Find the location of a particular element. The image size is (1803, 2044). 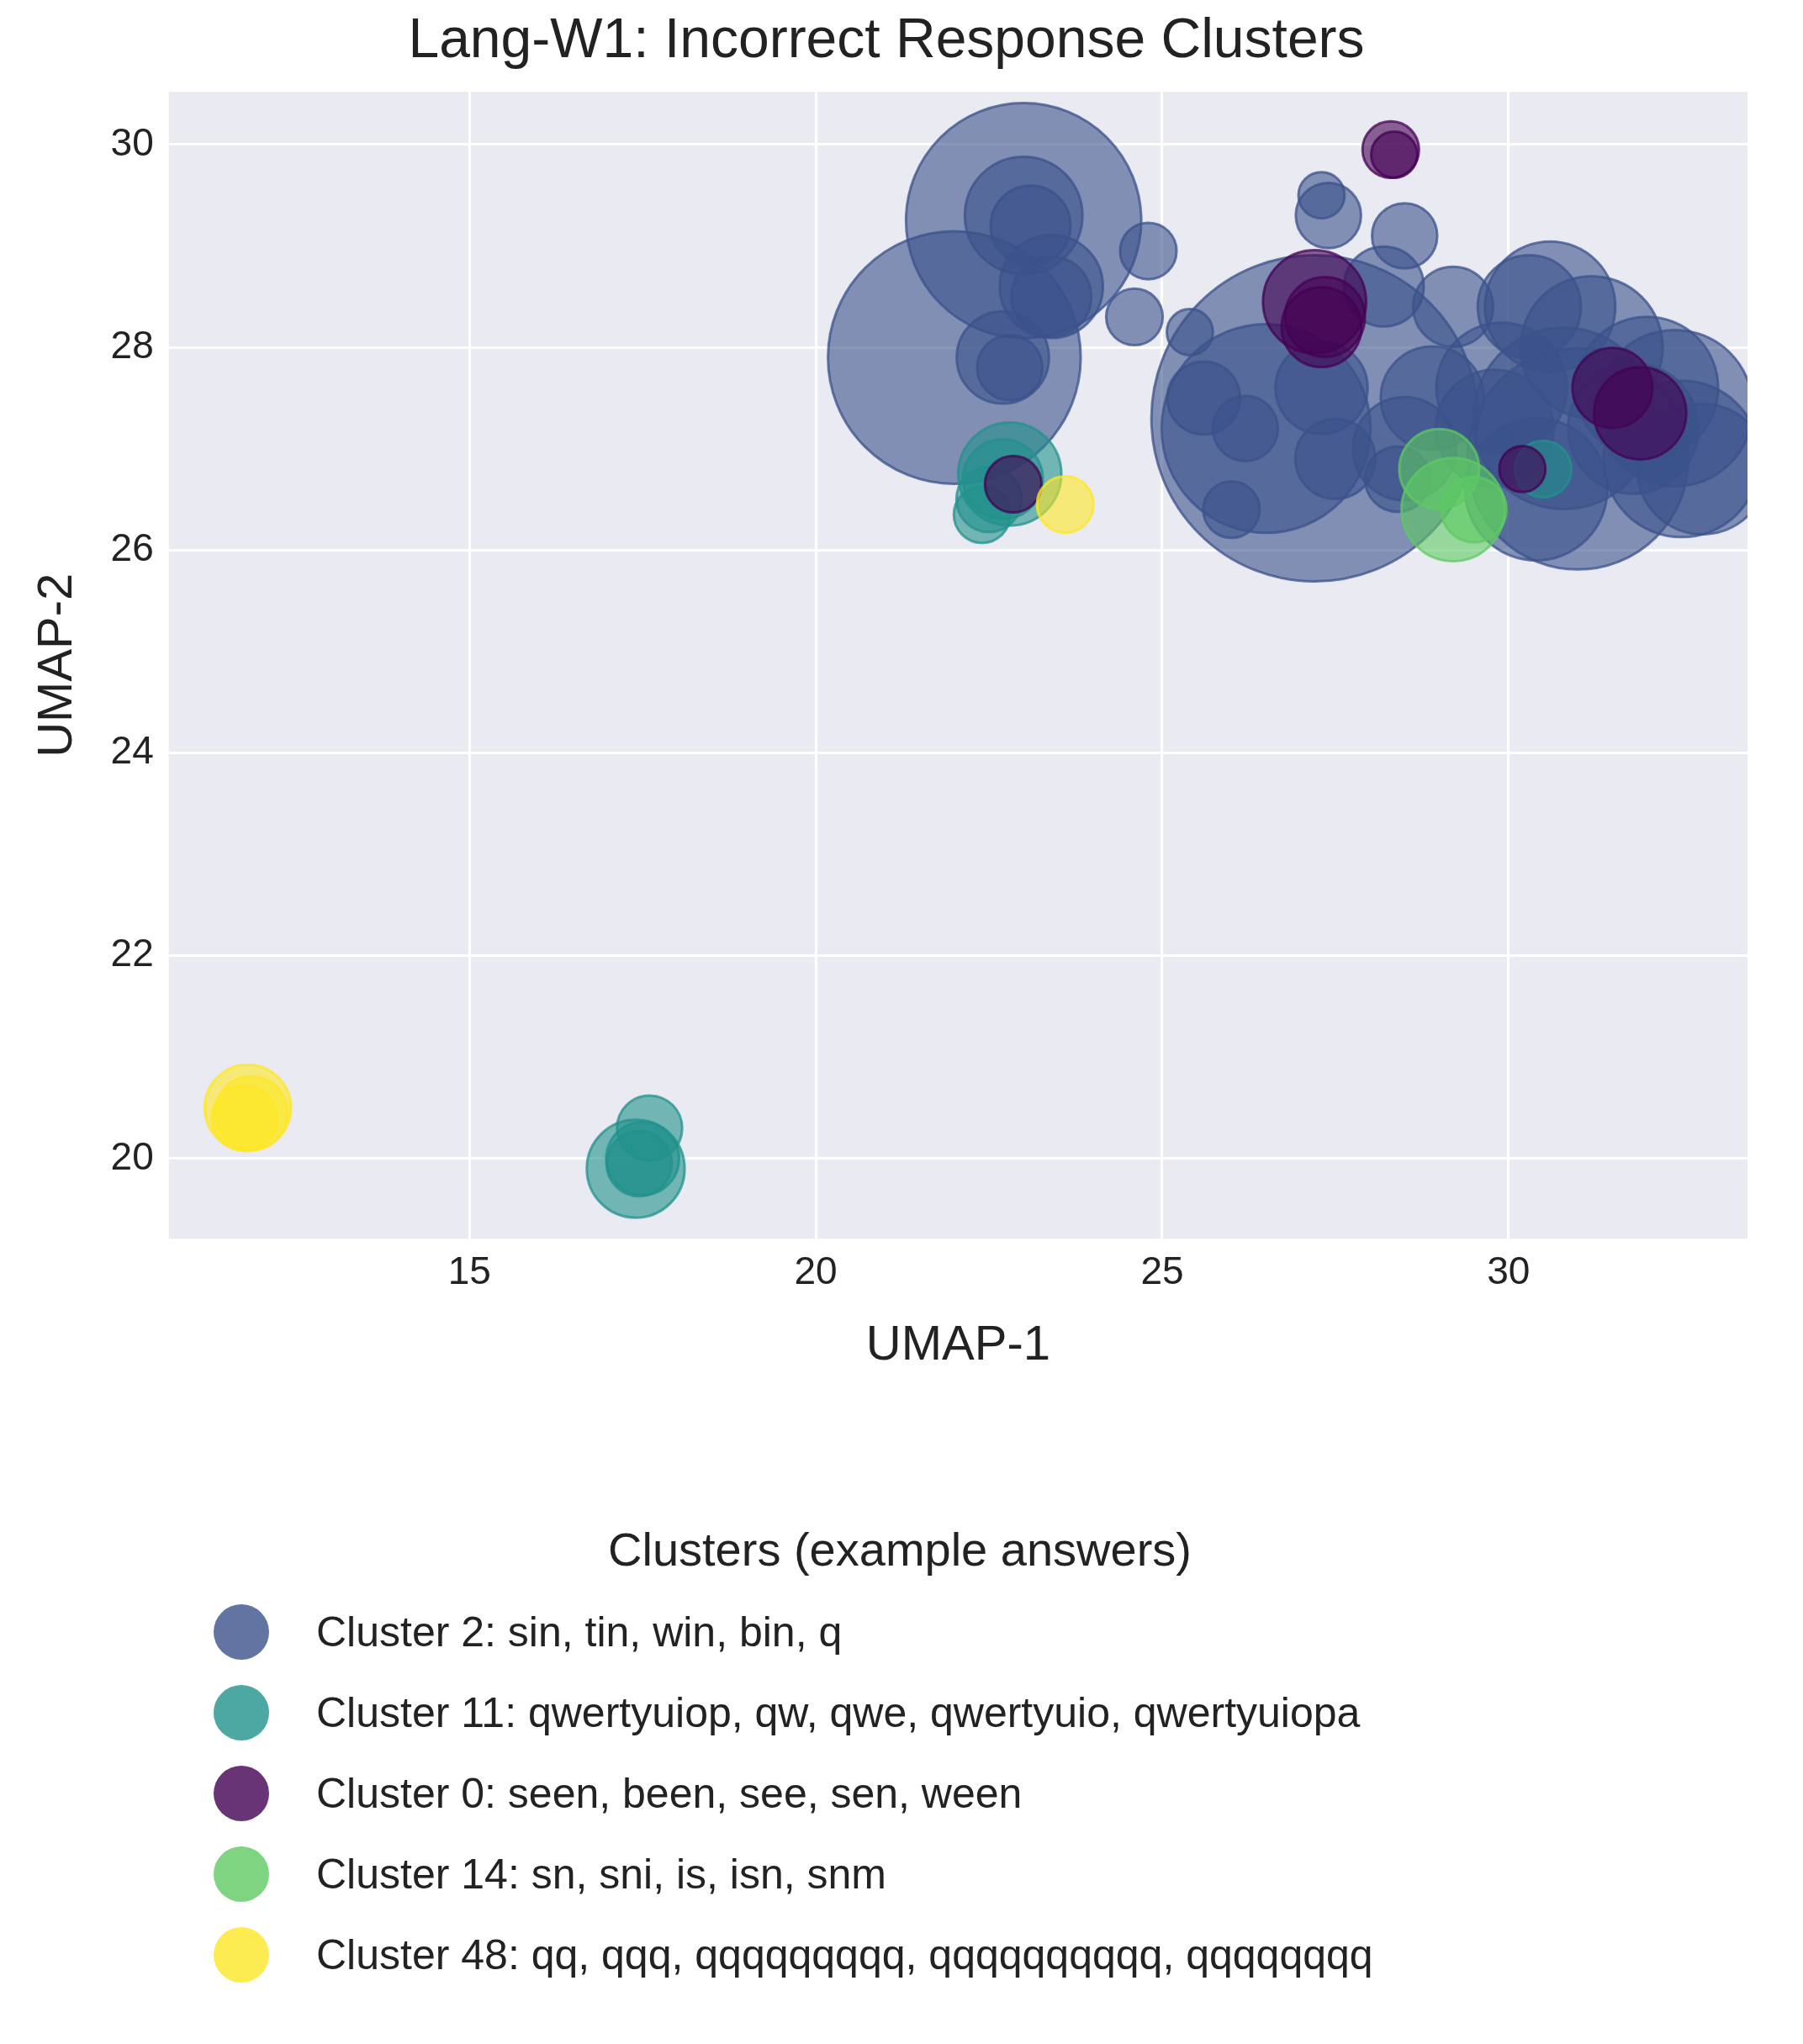

legend-label: Cluster 48: qq, qqq, qqqqqqqqq, qqqqqqqqqq, qqqqqqqq is located at coordinates (844, 1954).